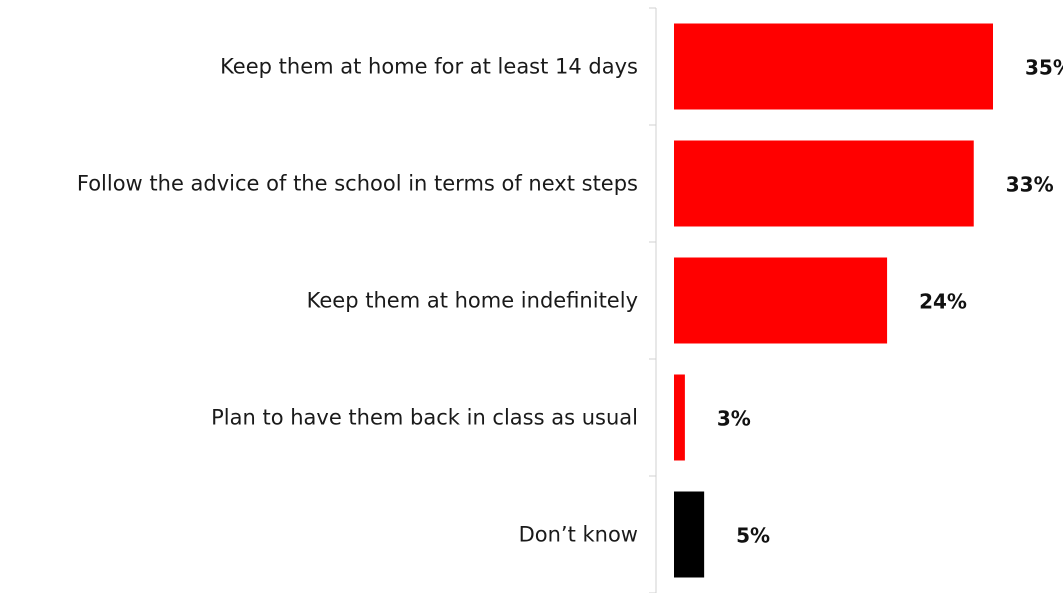  What do you see at coordinates (1044, 68) in the screenshot?
I see `value-label: 35%` at bounding box center [1044, 68].